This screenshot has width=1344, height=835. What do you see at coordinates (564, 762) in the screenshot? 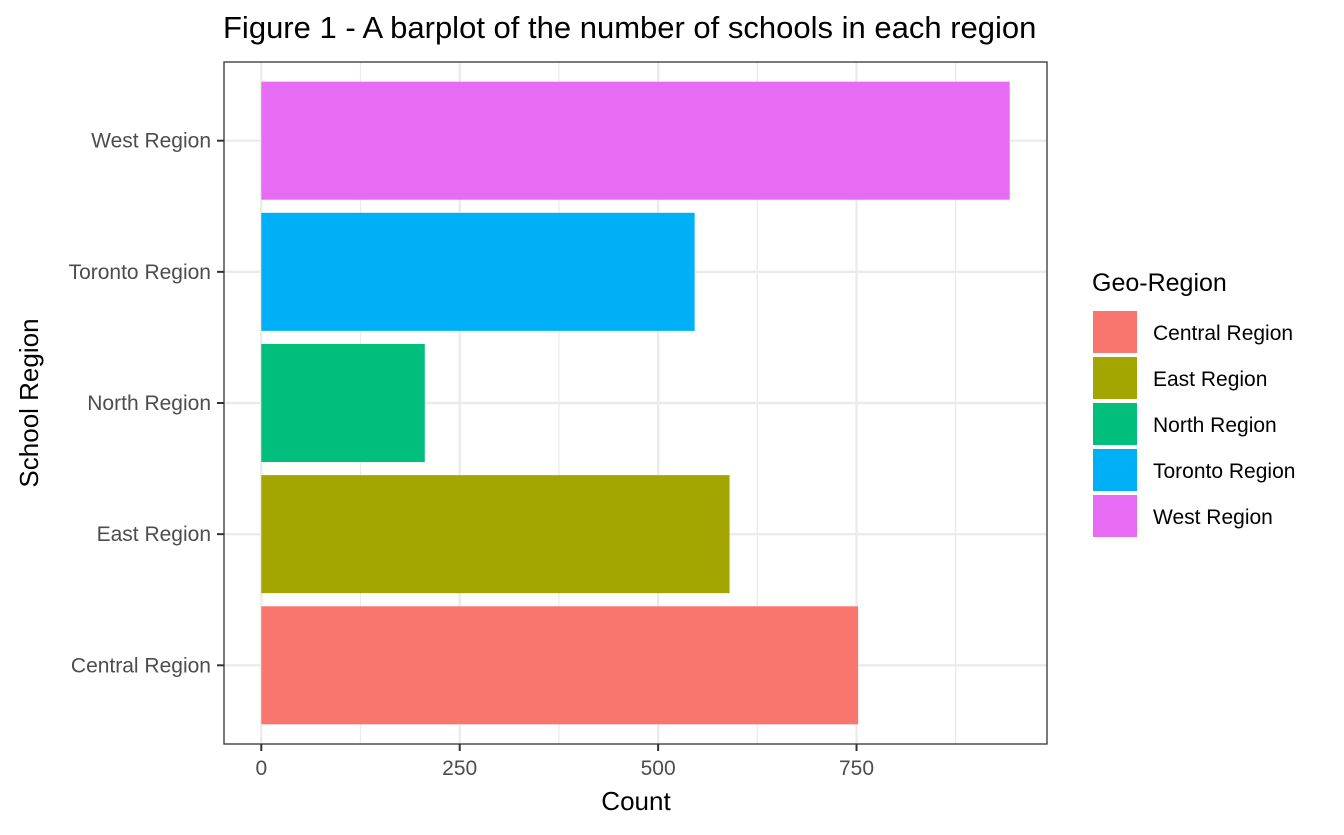
I see `x-axis: 0 250 500 750` at bounding box center [564, 762].